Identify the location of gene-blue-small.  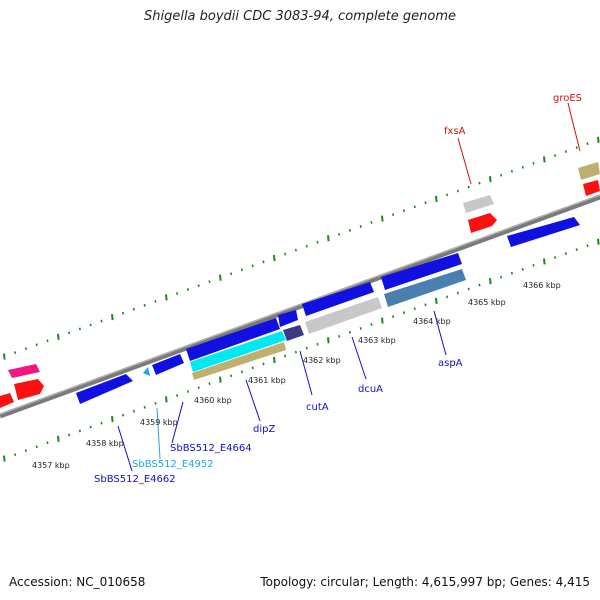
(288, 318).